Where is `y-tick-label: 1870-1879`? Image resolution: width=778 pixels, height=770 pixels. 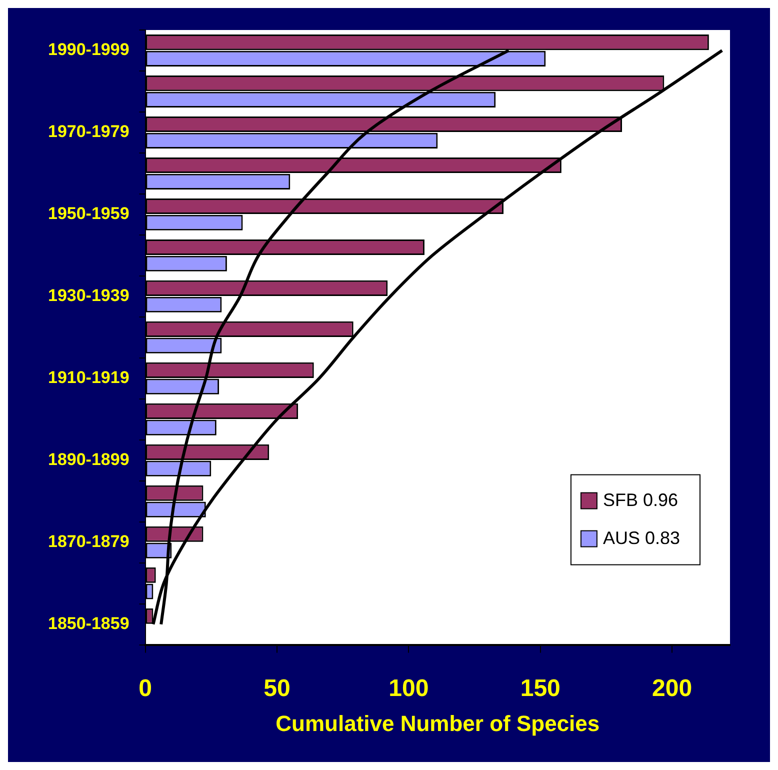
y-tick-label: 1870-1879 is located at coordinates (89, 542).